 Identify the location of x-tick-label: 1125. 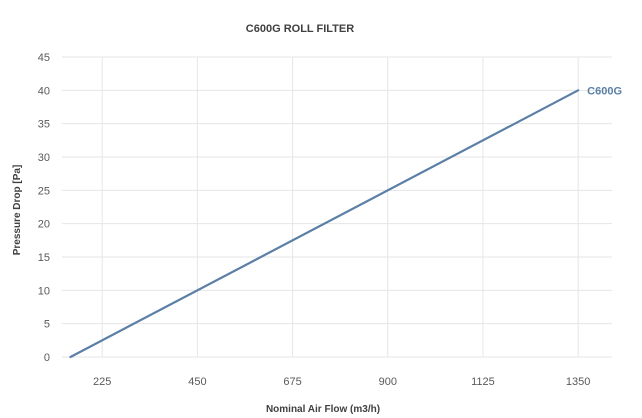
(483, 382).